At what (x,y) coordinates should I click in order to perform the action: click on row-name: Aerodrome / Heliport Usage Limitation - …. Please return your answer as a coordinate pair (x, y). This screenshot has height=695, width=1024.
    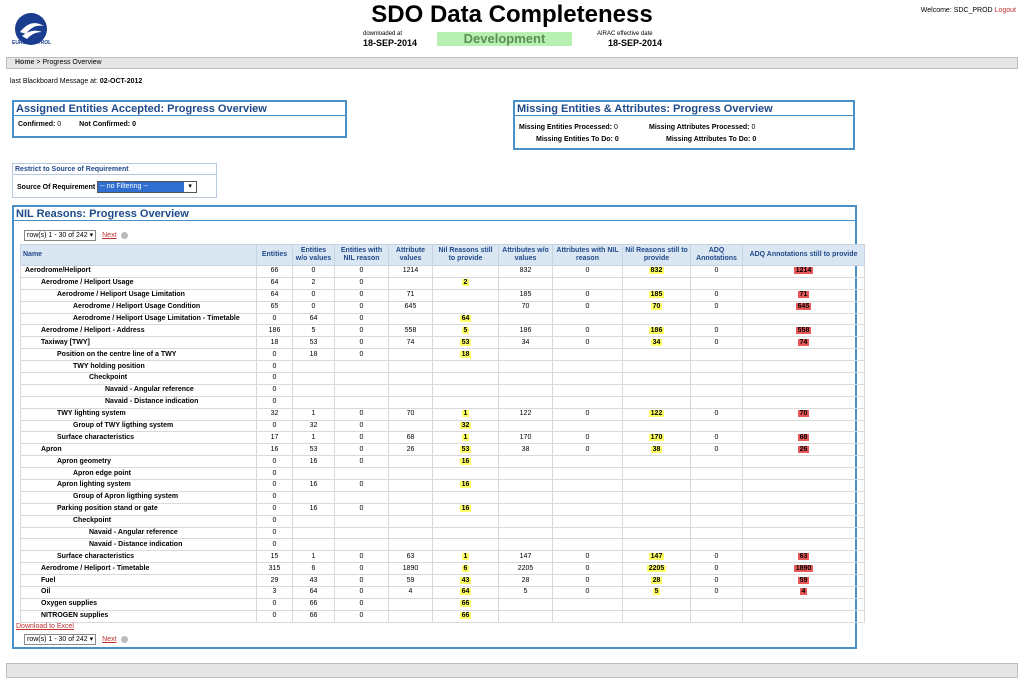
    Looking at the image, I should click on (138, 319).